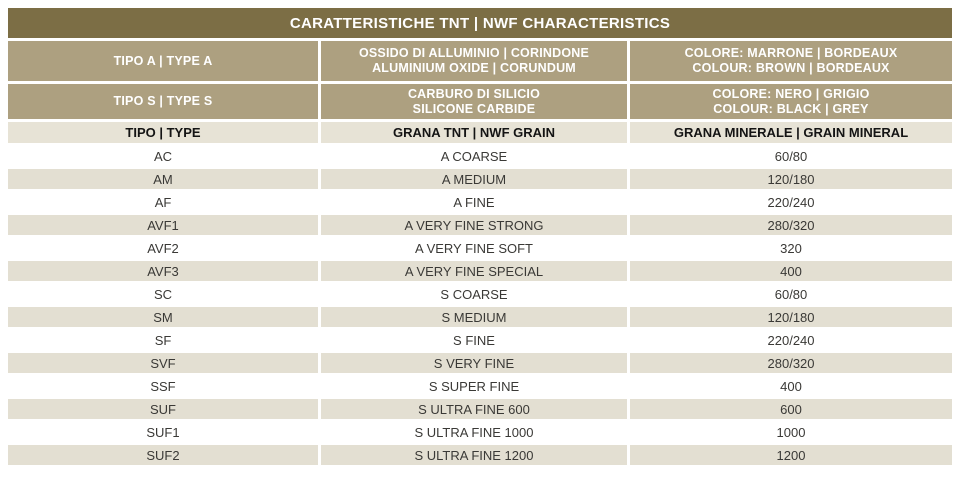 This screenshot has height=487, width=960. Describe the element at coordinates (474, 93) in the screenshot. I see `type-s-material-line1: CARBURO DI SILICIO` at that location.